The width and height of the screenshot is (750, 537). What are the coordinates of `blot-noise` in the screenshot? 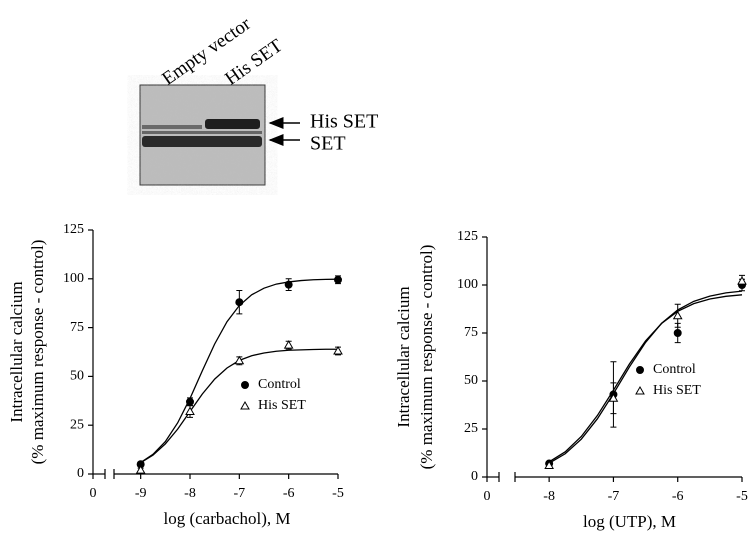 It's located at (202, 135).